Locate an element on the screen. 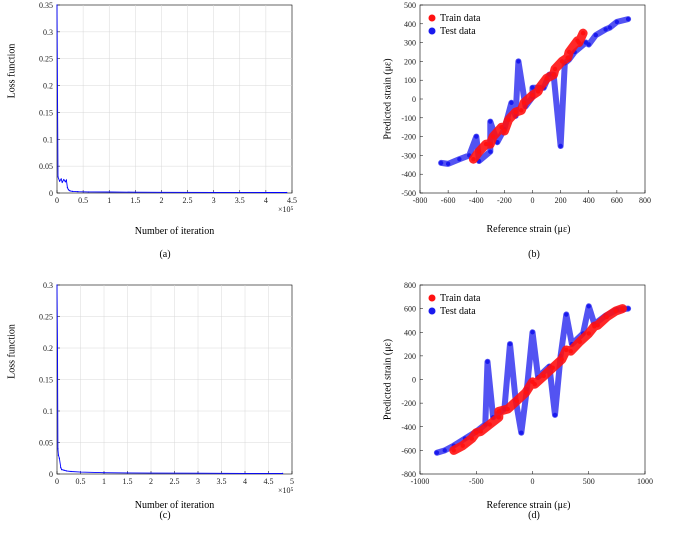  x-axis-label: Number of iteration is located at coordinates (174, 231).